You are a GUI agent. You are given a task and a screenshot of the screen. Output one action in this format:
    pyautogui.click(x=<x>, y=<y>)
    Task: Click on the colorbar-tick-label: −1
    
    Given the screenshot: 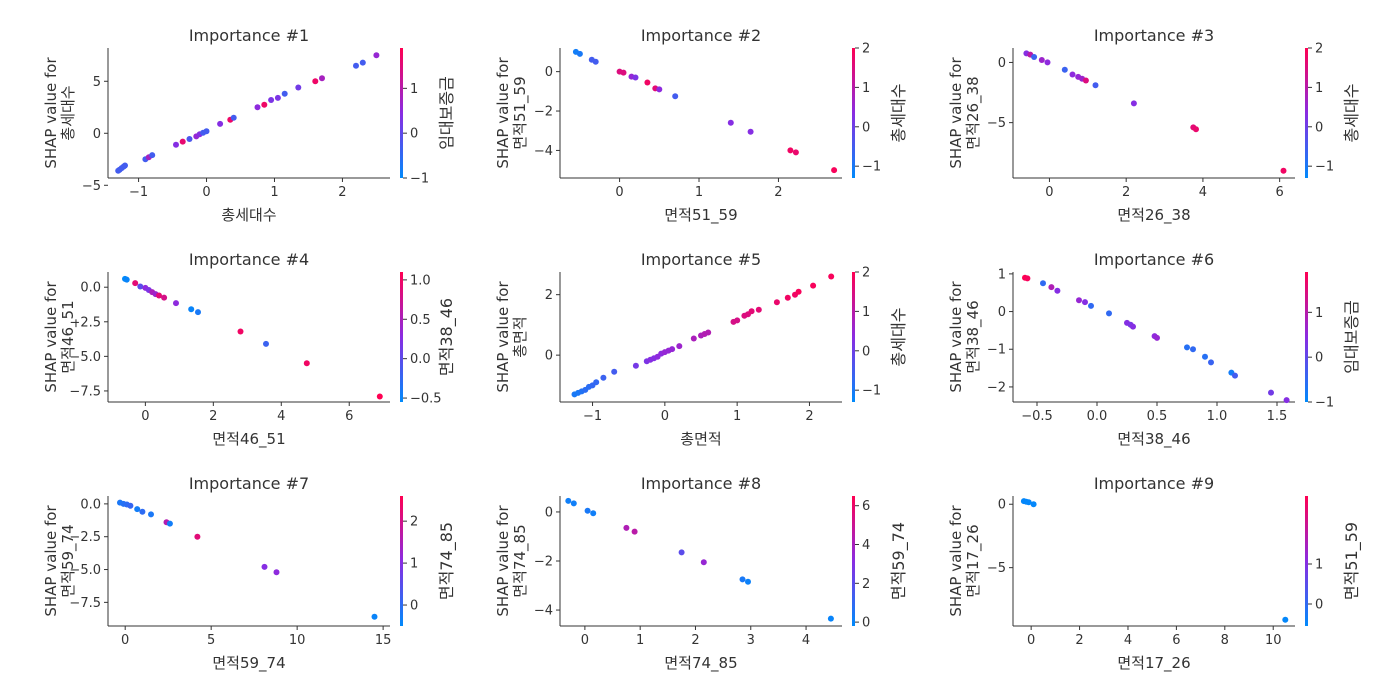 What is the action you would take?
    pyautogui.click(x=871, y=167)
    